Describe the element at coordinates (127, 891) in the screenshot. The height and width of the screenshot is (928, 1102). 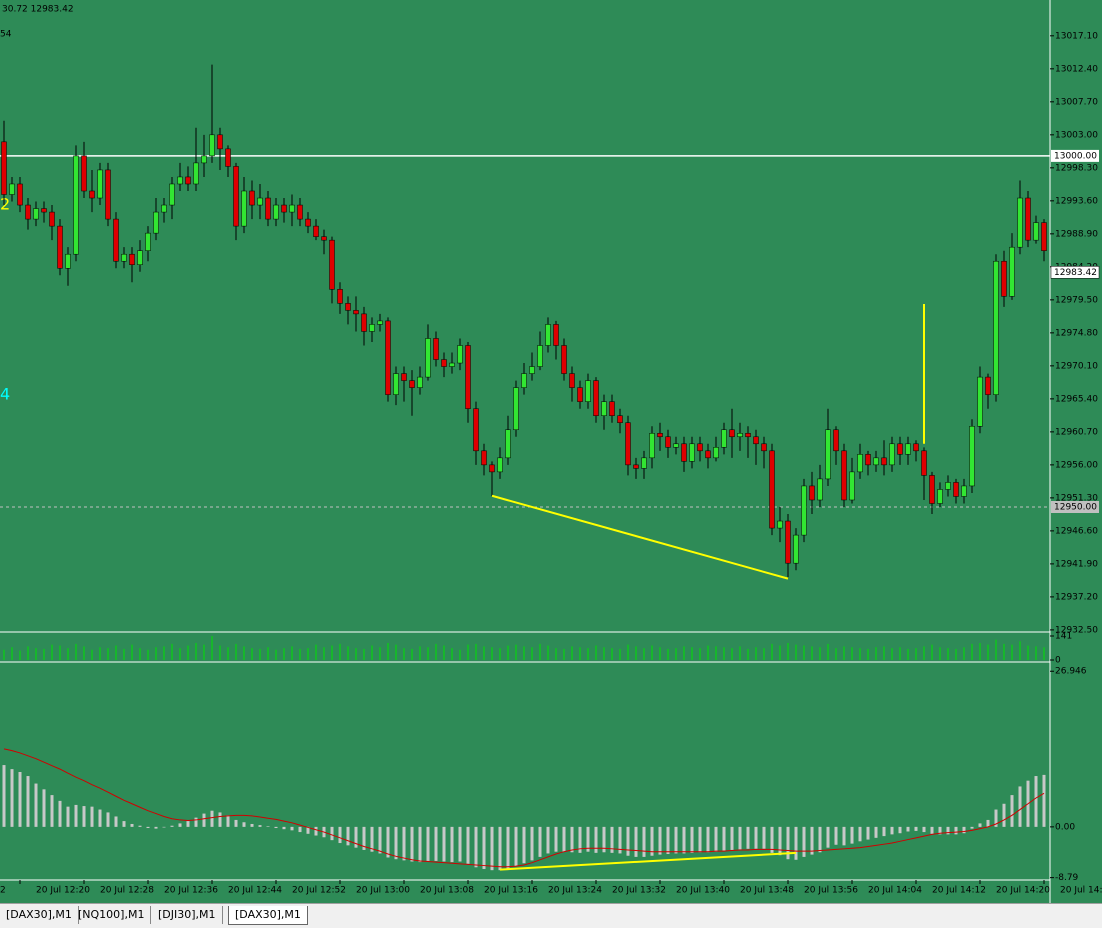
I see `x-tick-label: 20 Jul 12:28` at that location.